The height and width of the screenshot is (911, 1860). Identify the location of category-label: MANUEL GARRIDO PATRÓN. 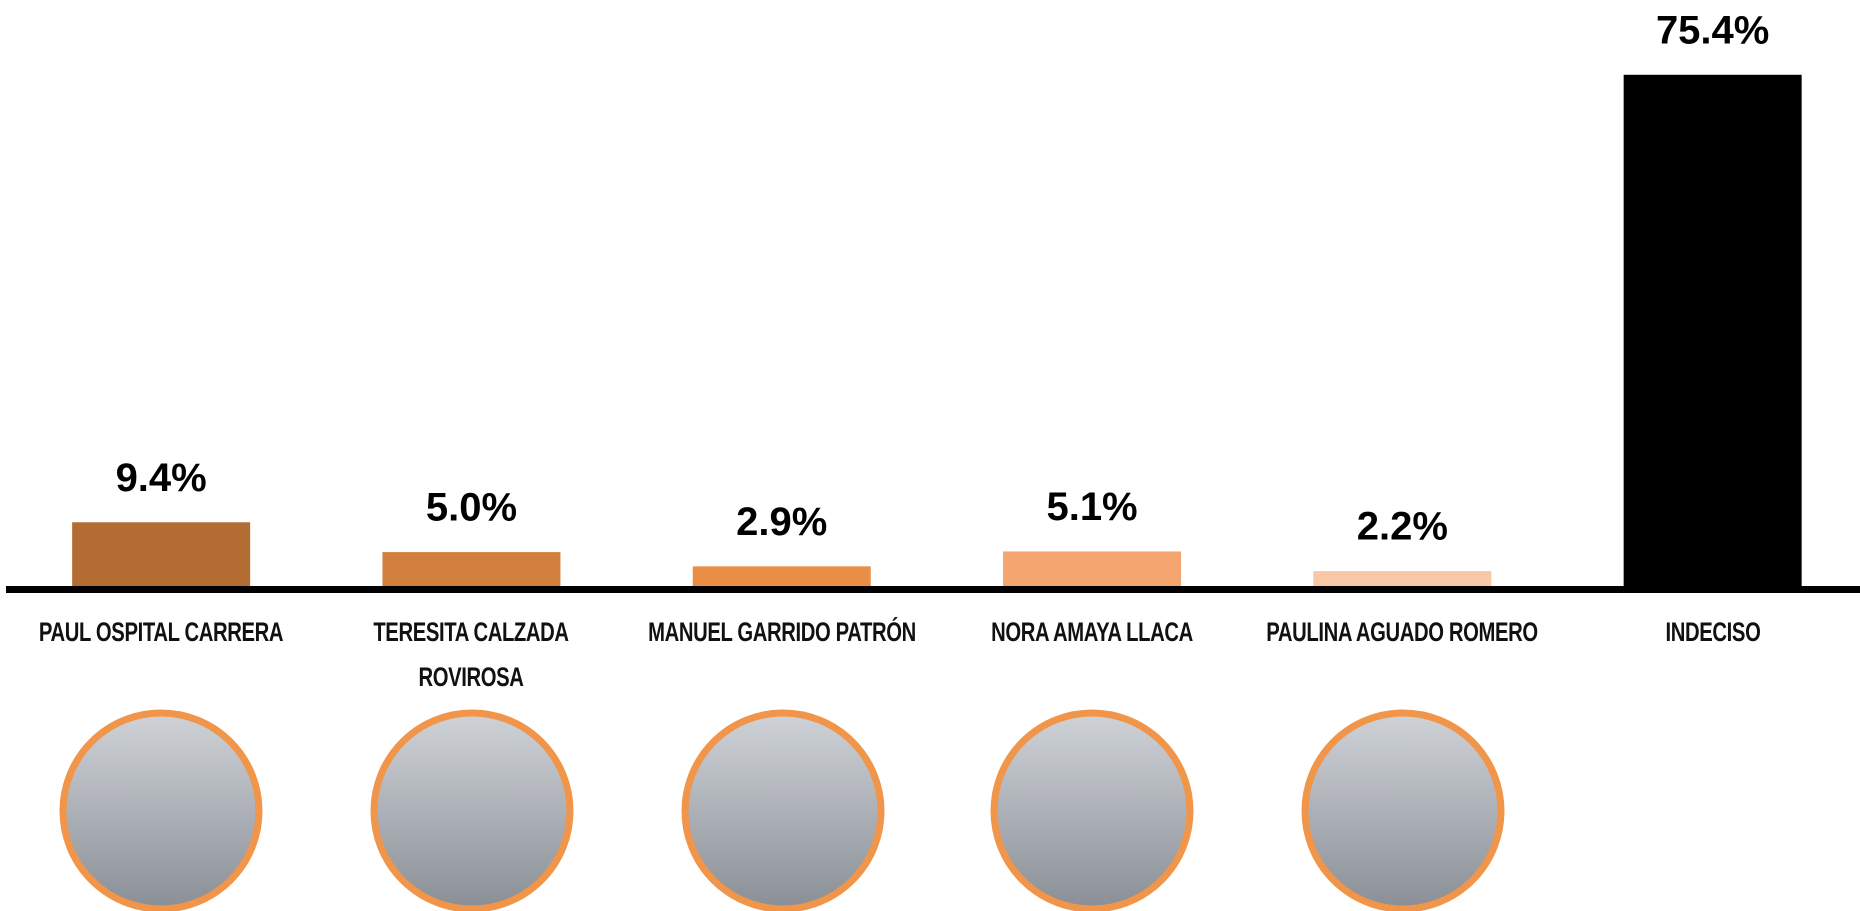
(781, 632).